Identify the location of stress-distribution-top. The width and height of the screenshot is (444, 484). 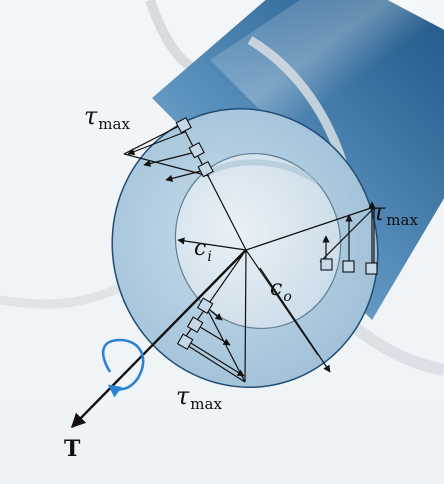
(166, 153).